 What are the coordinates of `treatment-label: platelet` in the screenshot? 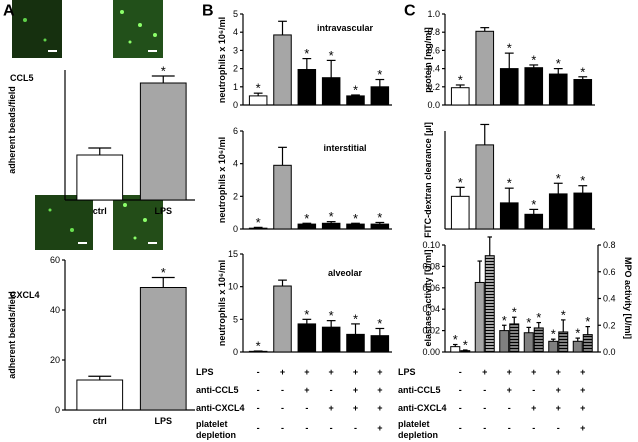 It's located at (414, 424).